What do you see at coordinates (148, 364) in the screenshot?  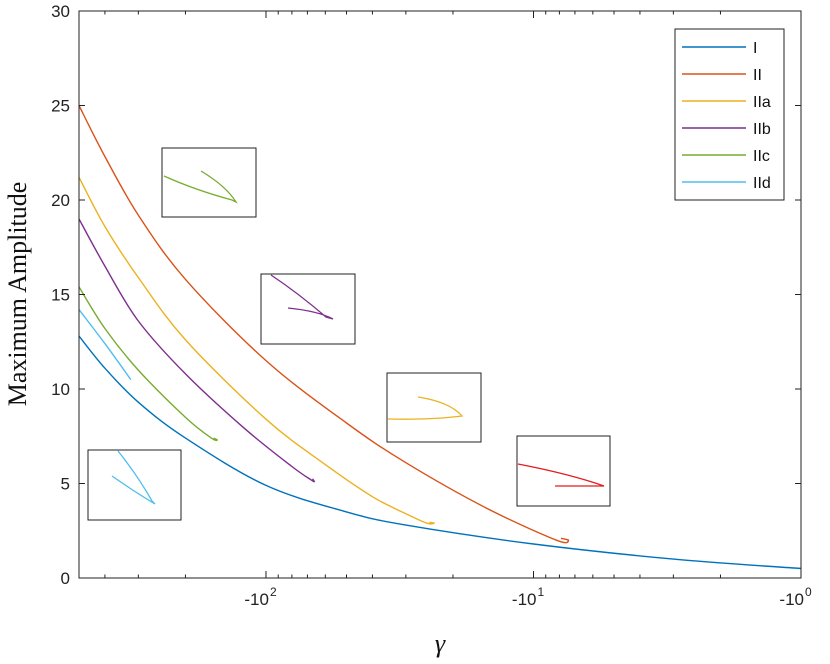 I see `series-line-iic` at bounding box center [148, 364].